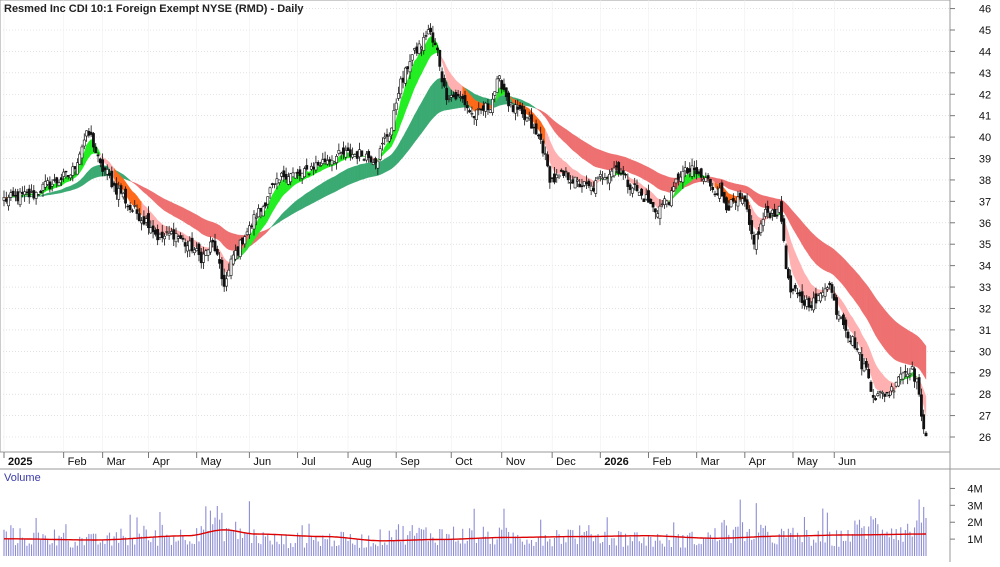 Image resolution: width=1000 pixels, height=567 pixels. I want to click on y-tick-label: 41, so click(985, 117).